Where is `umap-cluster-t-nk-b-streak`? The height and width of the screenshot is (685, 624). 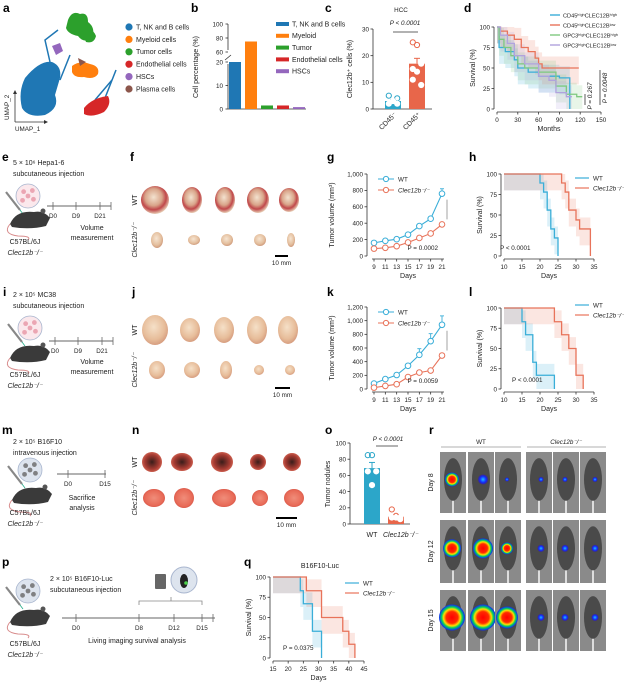
umap-cluster-t-nk-b-streak is located at coordinates (80, 65).